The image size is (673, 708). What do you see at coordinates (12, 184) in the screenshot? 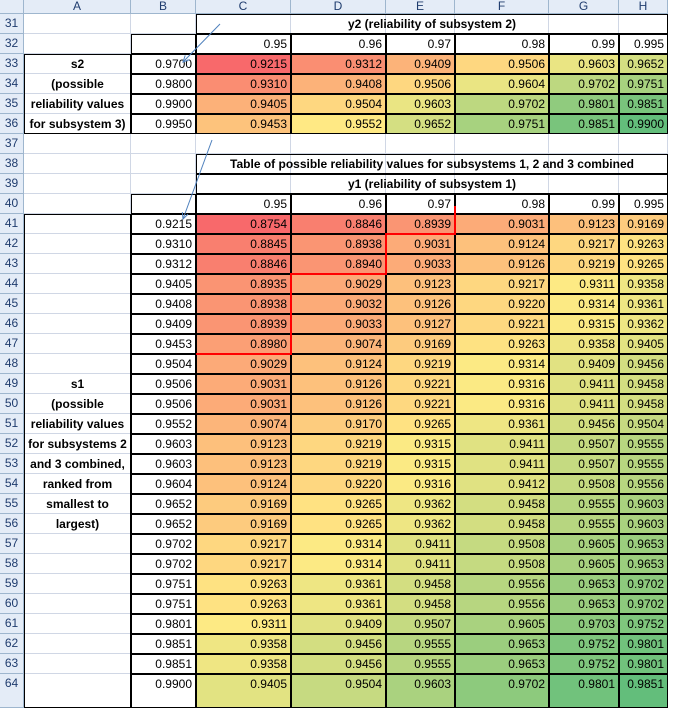
I see `row-header-39: 39` at bounding box center [12, 184].